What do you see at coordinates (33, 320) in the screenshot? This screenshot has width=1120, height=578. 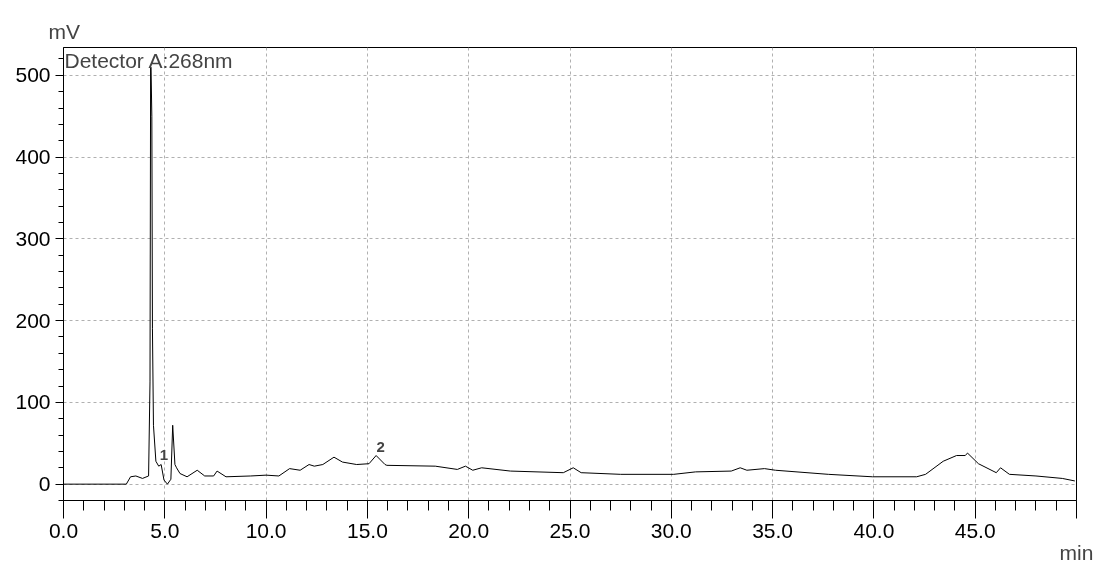 I see `y-tick-label: 200` at bounding box center [33, 320].